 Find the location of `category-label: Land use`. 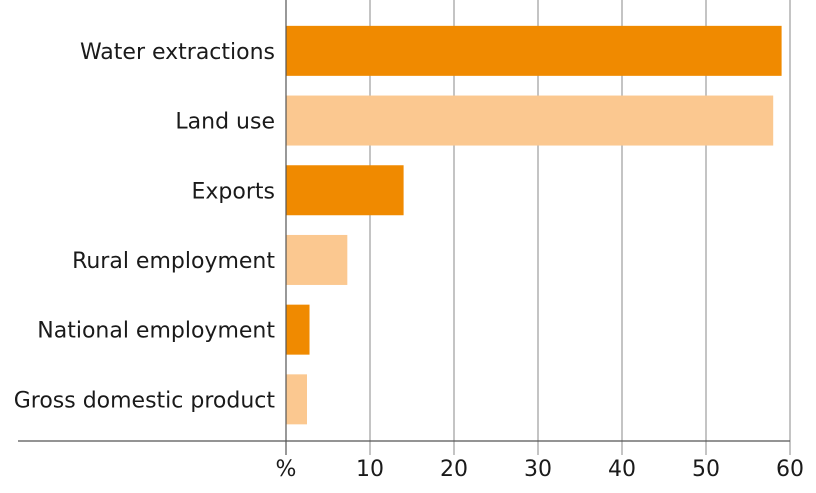

category-label: Land use is located at coordinates (225, 122).